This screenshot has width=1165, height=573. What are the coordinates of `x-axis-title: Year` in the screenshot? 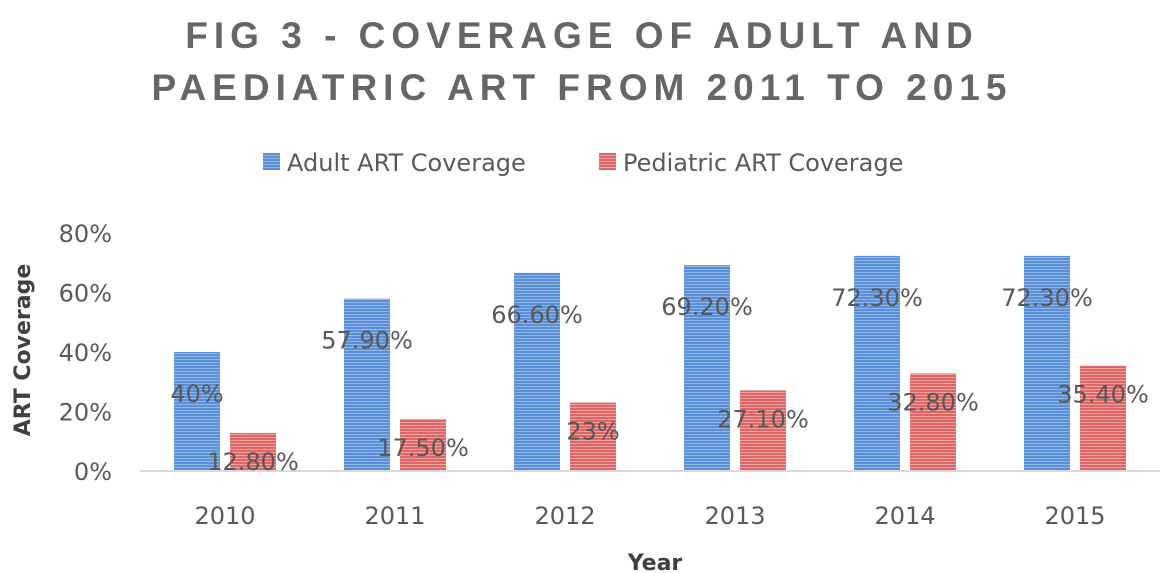 It's located at (655, 562).